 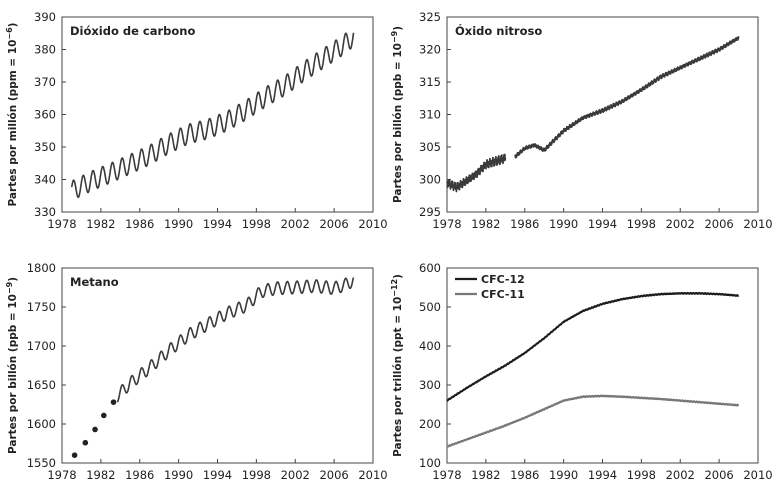 I want to click on y-tick-label: 360, so click(x=45, y=115).